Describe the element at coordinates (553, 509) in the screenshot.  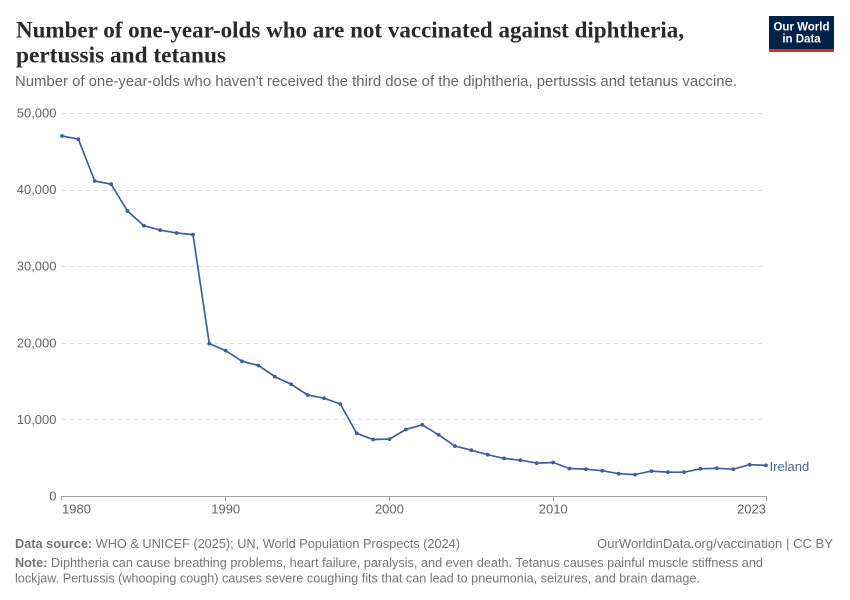
I see `svg-text: 2010` at that location.